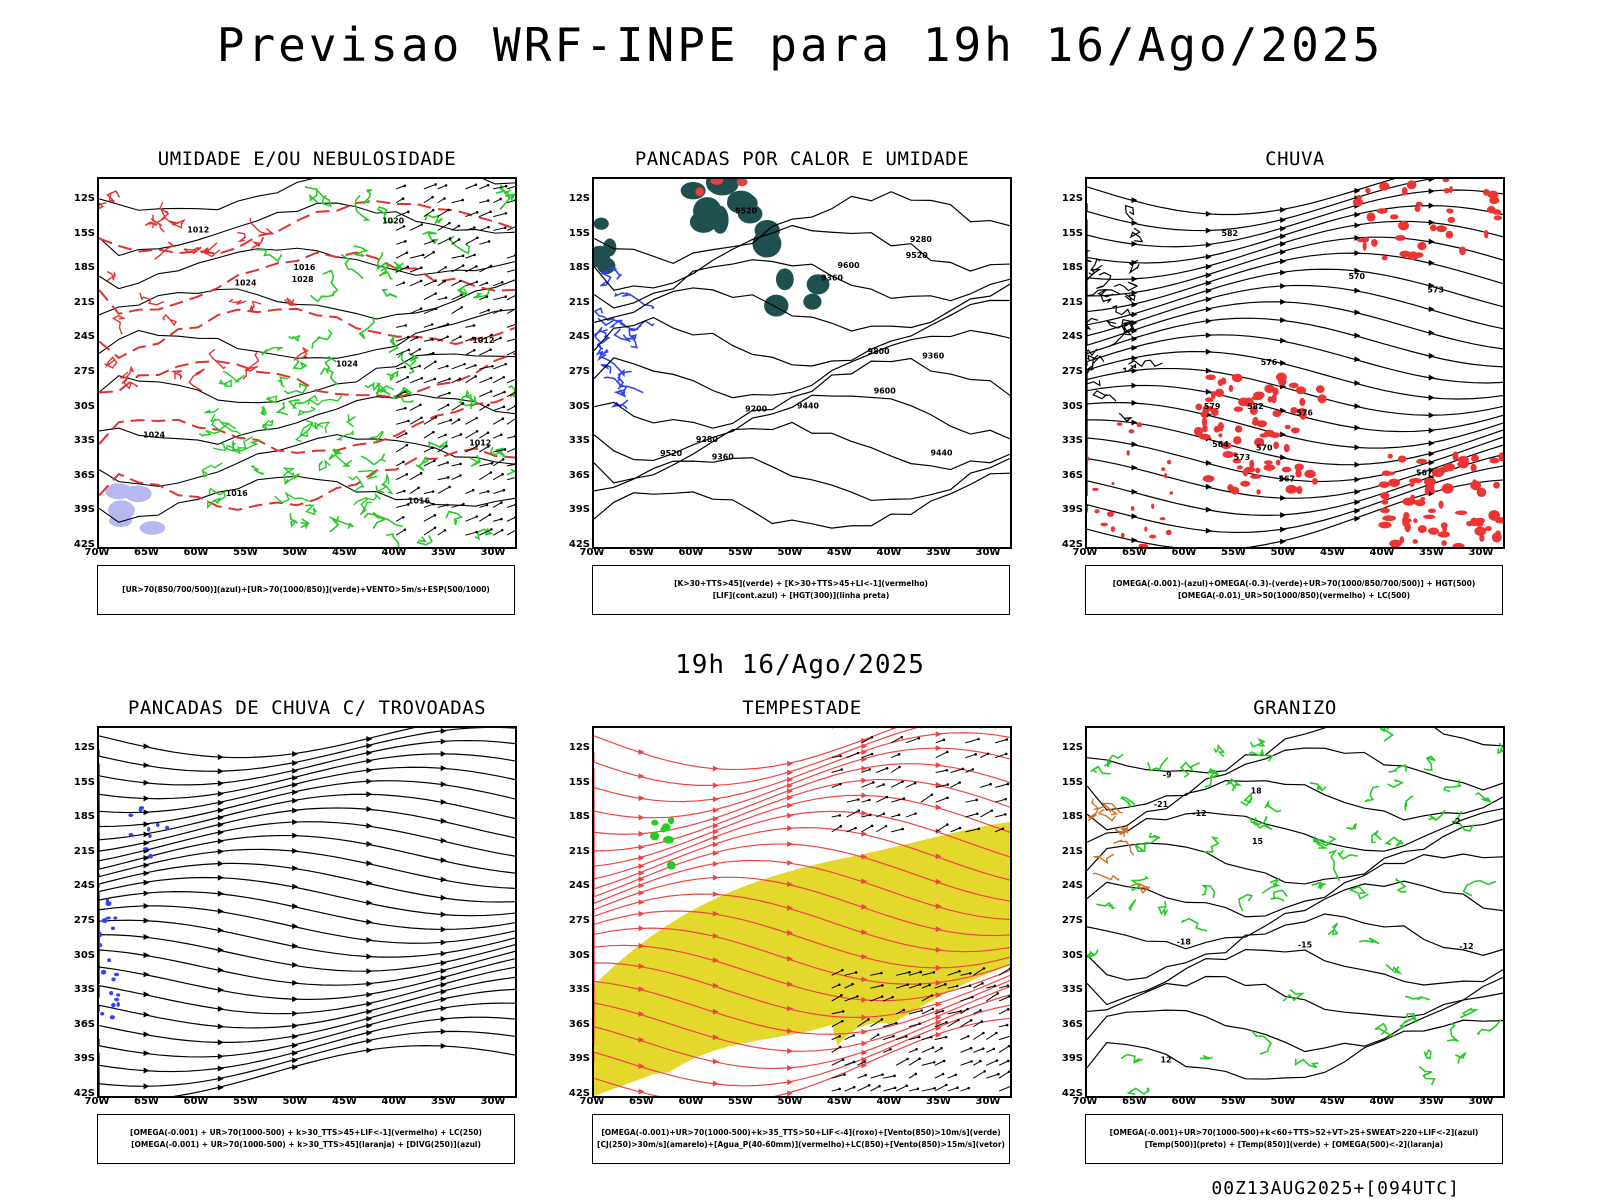 The width and height of the screenshot is (1600, 1200). I want to click on y-tick-label: 42S, so click(84, 1093).